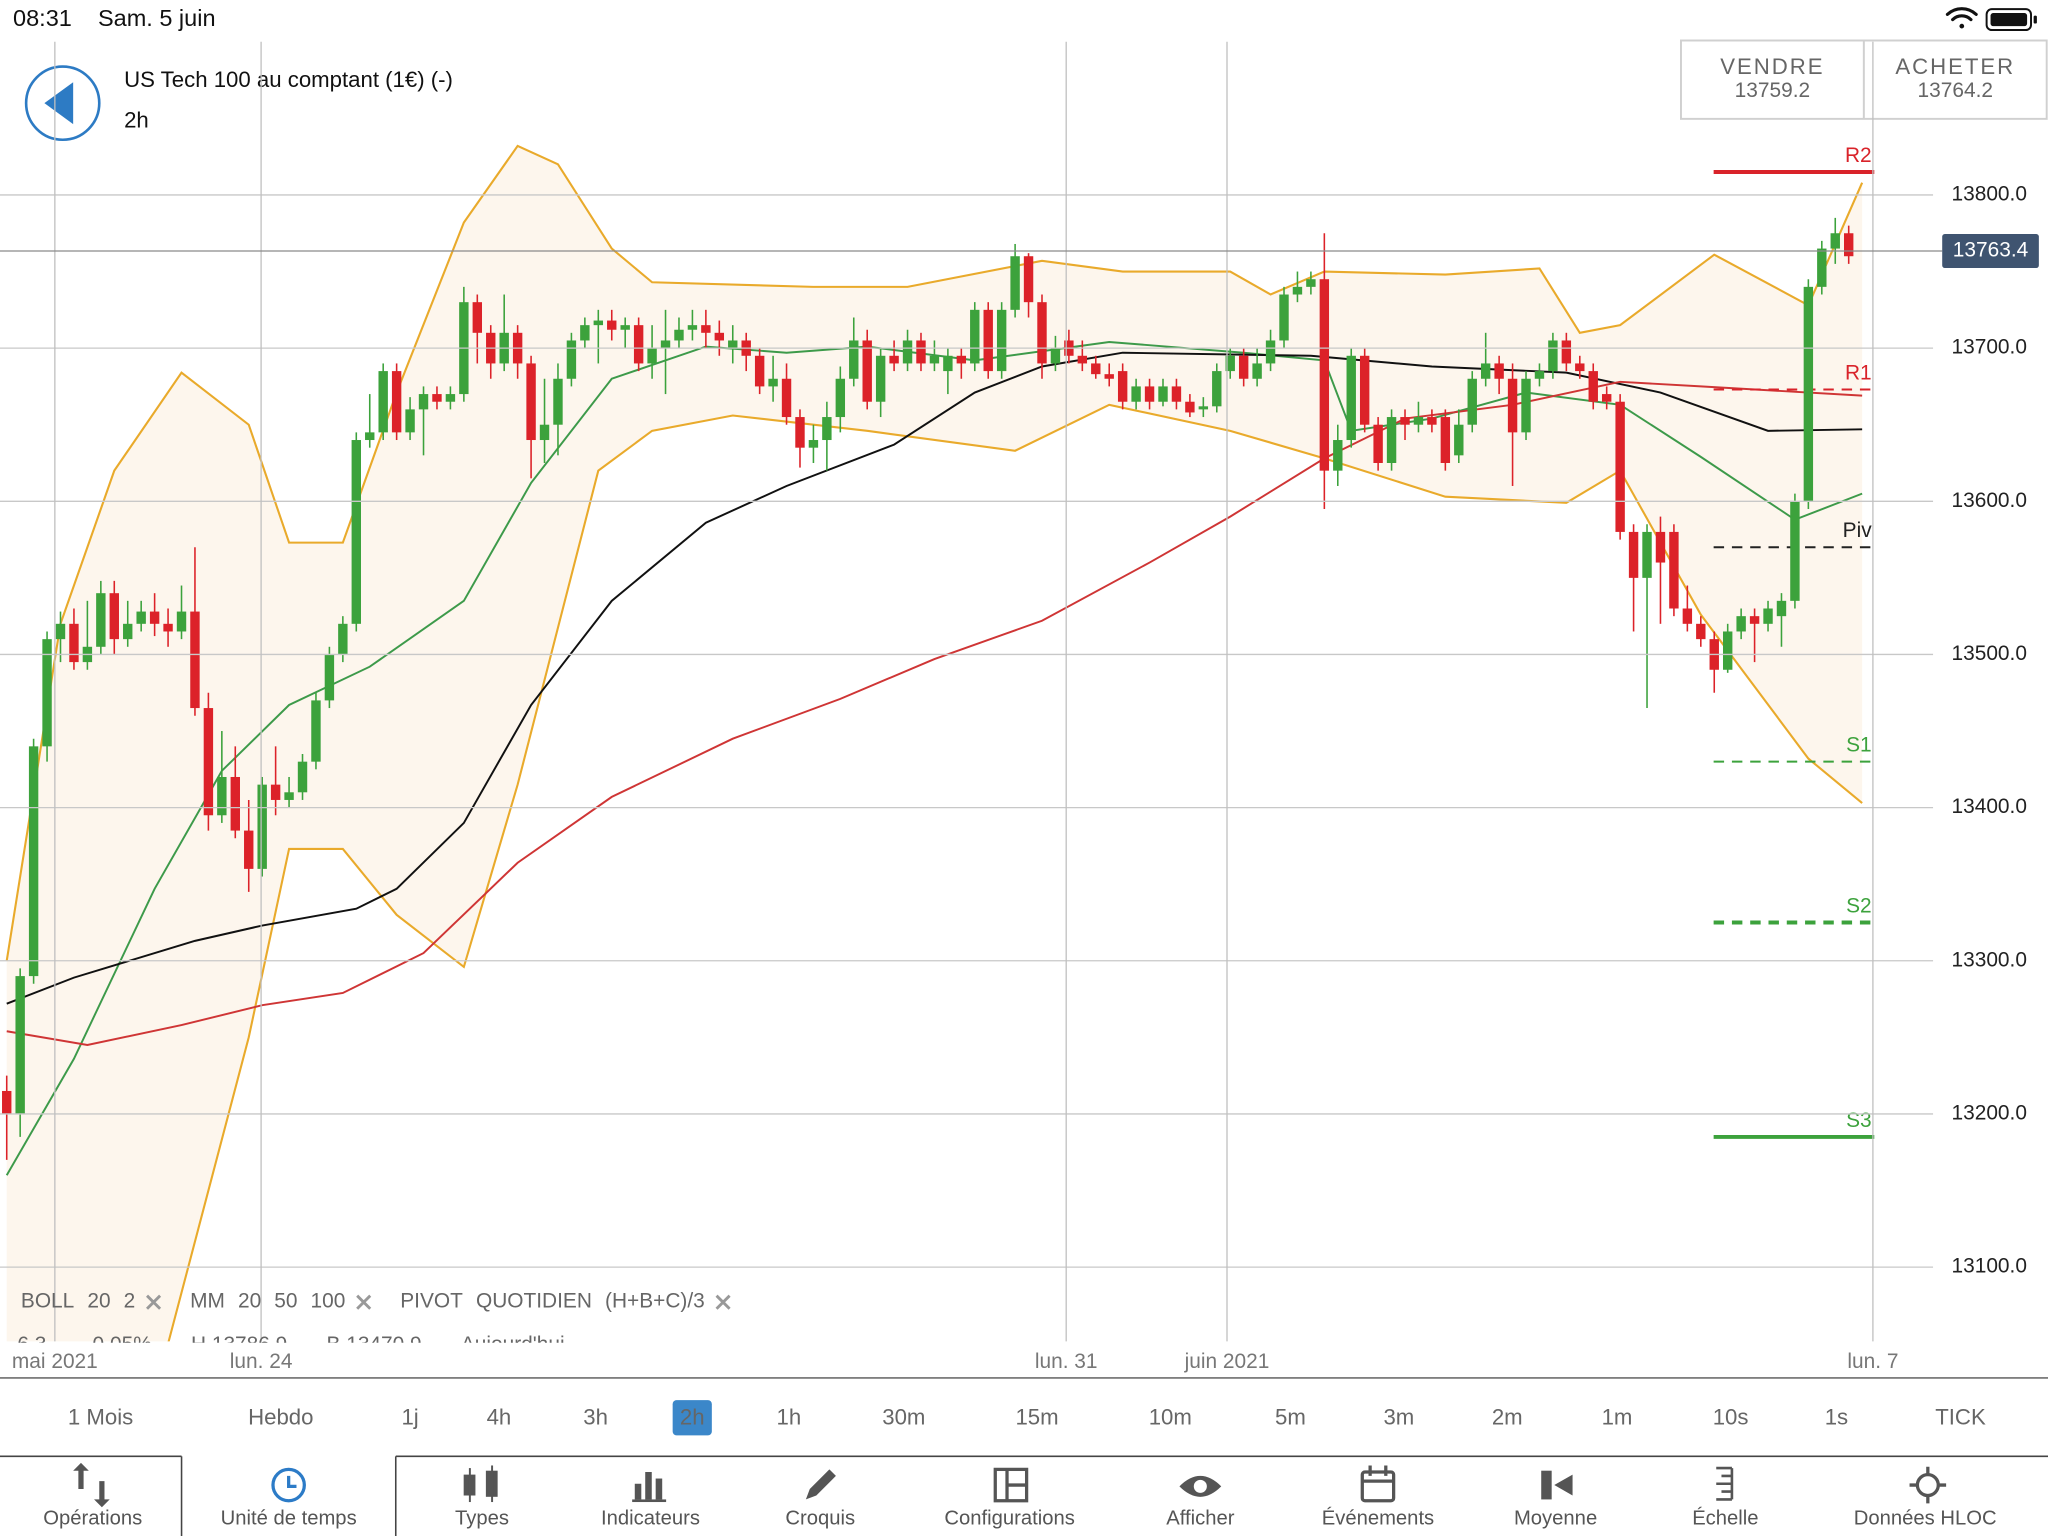  What do you see at coordinates (1557, 1485) in the screenshot?
I see `icon-average` at bounding box center [1557, 1485].